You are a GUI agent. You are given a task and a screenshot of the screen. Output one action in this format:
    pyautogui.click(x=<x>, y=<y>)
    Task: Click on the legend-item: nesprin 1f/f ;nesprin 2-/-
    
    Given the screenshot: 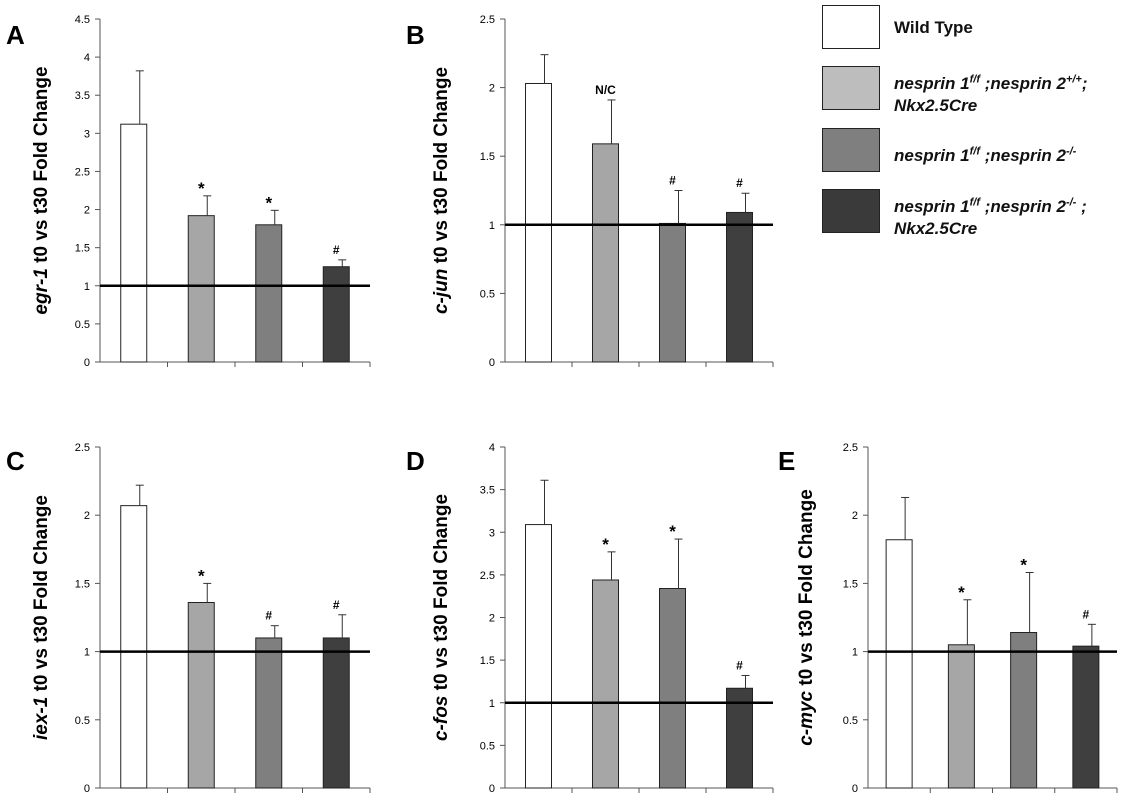 What is the action you would take?
    pyautogui.click(x=972, y=152)
    